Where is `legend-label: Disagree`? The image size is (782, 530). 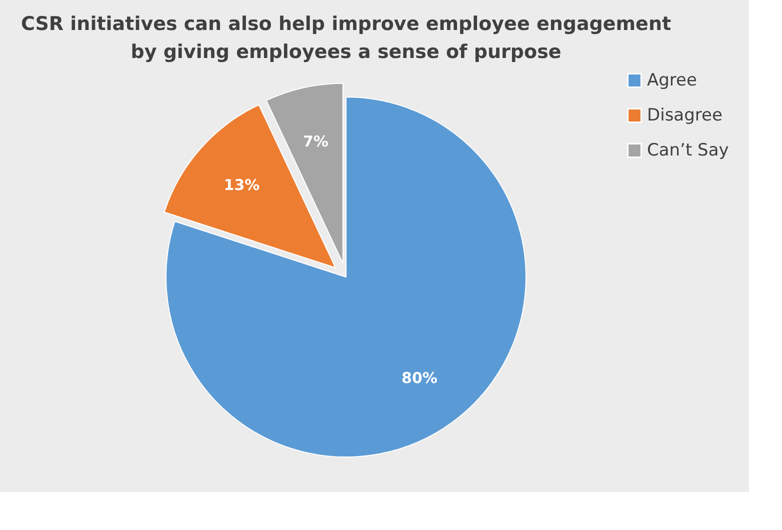
legend-label: Disagree is located at coordinates (684, 116).